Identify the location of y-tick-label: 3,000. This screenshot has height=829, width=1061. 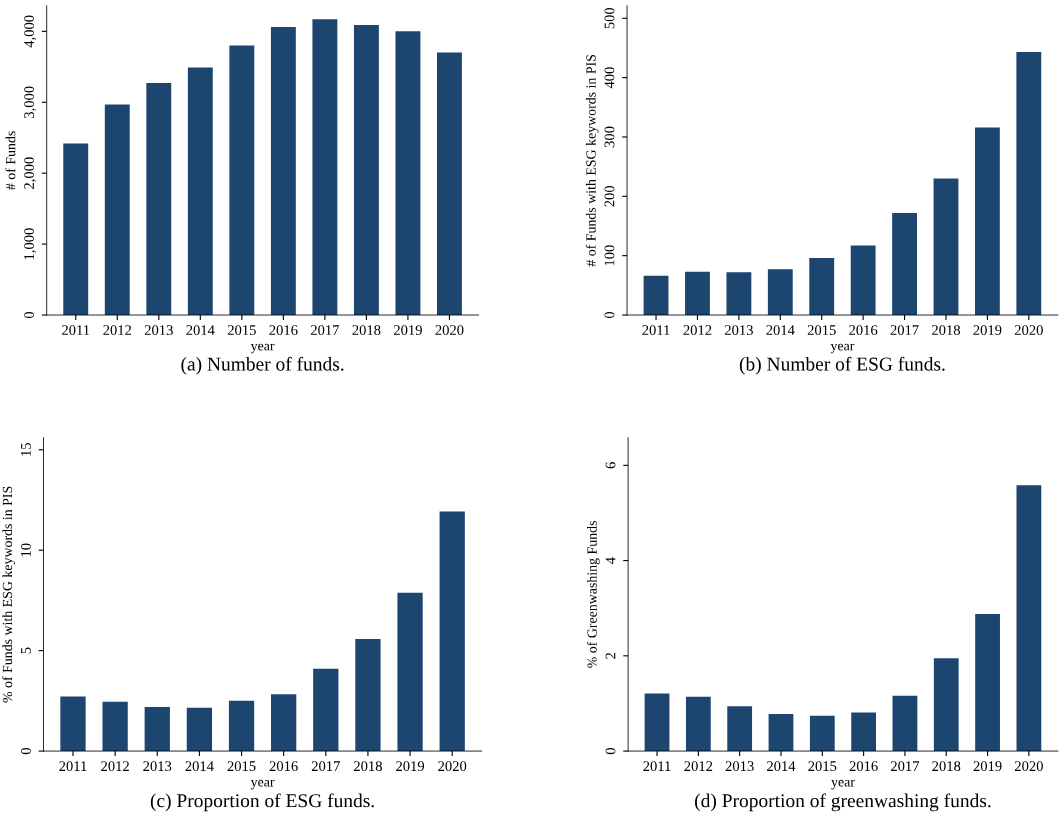
(30, 102).